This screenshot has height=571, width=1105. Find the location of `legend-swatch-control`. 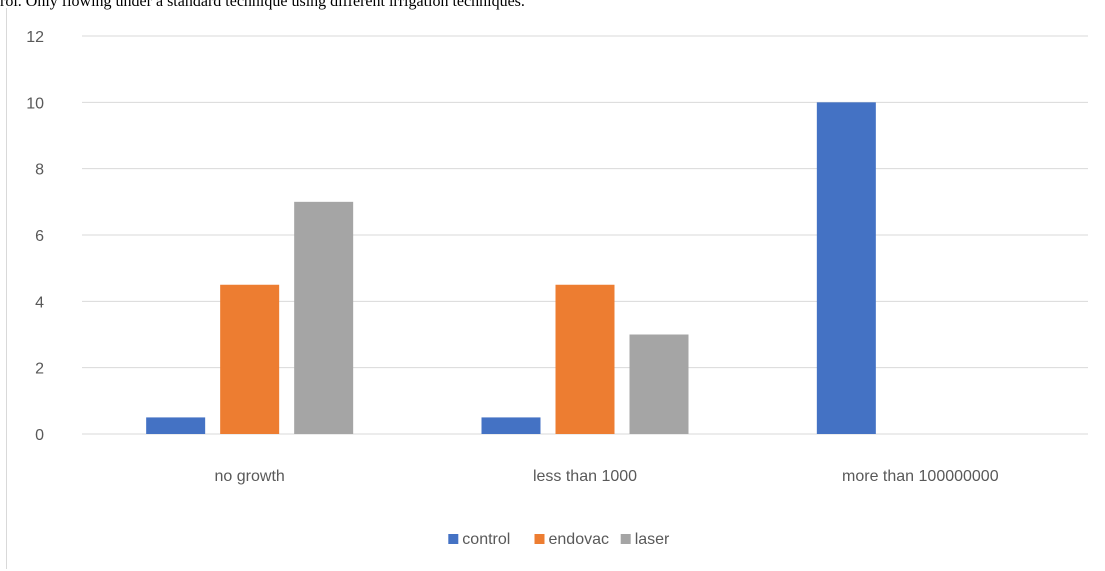

legend-swatch-control is located at coordinates (453, 539).